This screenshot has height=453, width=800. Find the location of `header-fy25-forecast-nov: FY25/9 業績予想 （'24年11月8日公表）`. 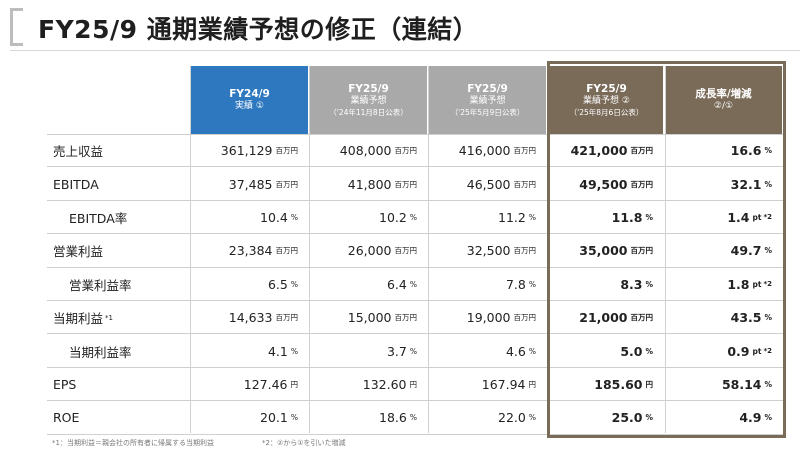

header-fy25-forecast-nov: FY25/9 業績予想 （'24年11月8日公表） is located at coordinates (368, 100).